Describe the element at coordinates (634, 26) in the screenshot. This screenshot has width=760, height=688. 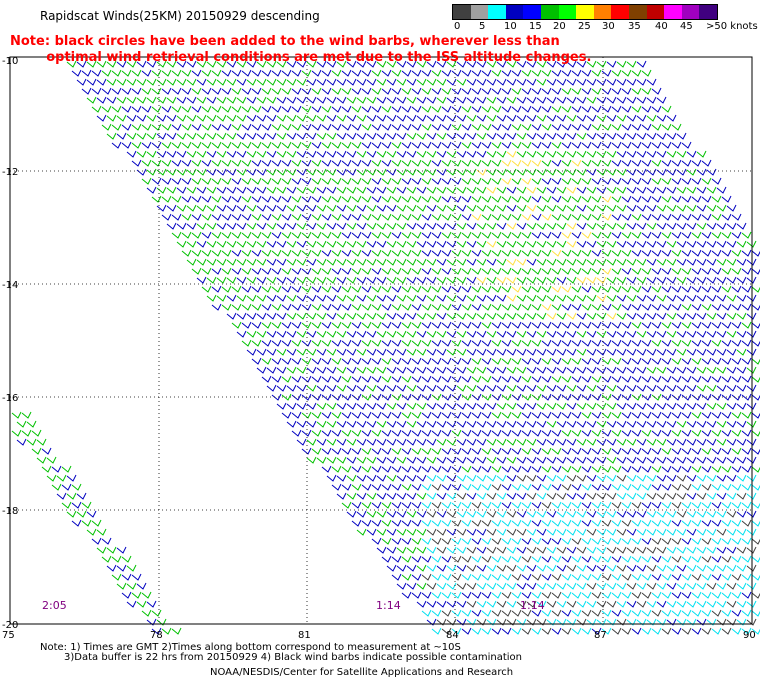
I see `colorbar-label: 35` at that location.